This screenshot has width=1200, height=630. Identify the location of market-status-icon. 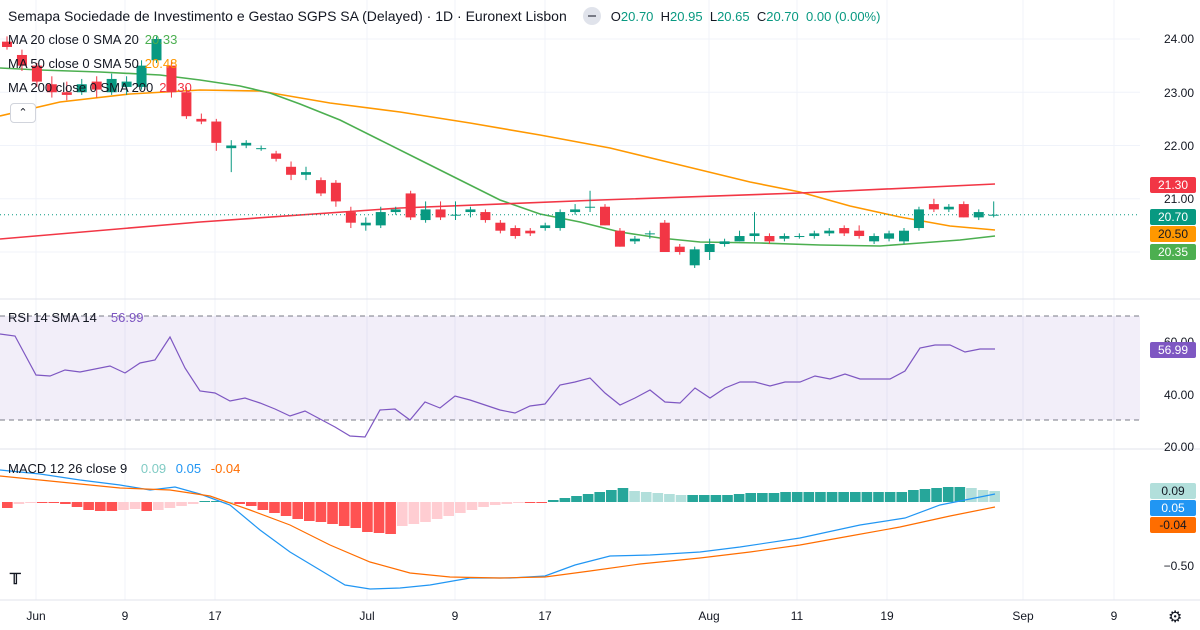
(591, 16).